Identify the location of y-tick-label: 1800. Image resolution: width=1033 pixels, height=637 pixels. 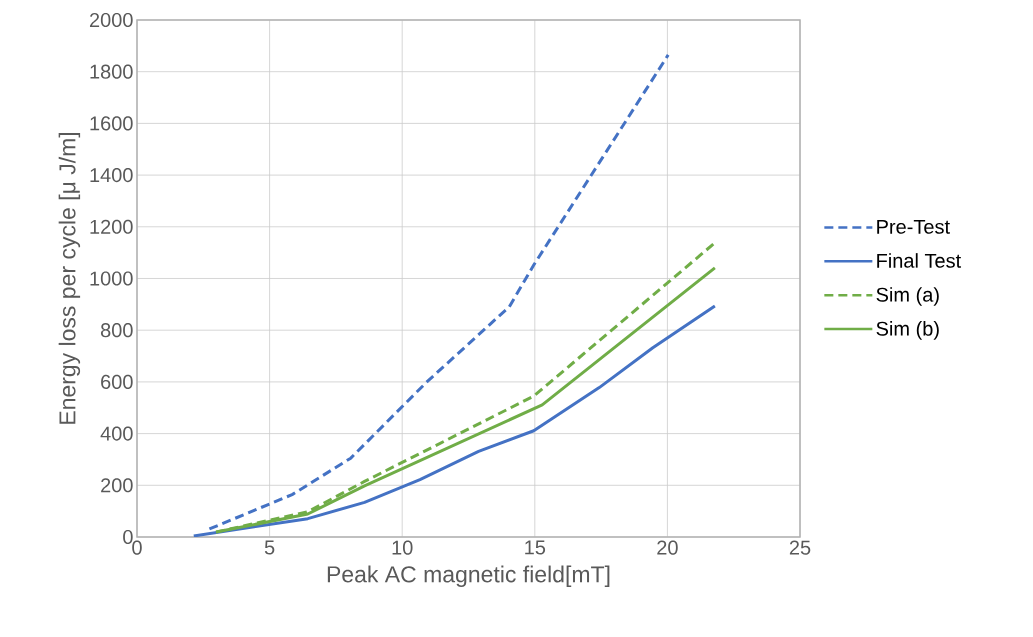
(111, 71).